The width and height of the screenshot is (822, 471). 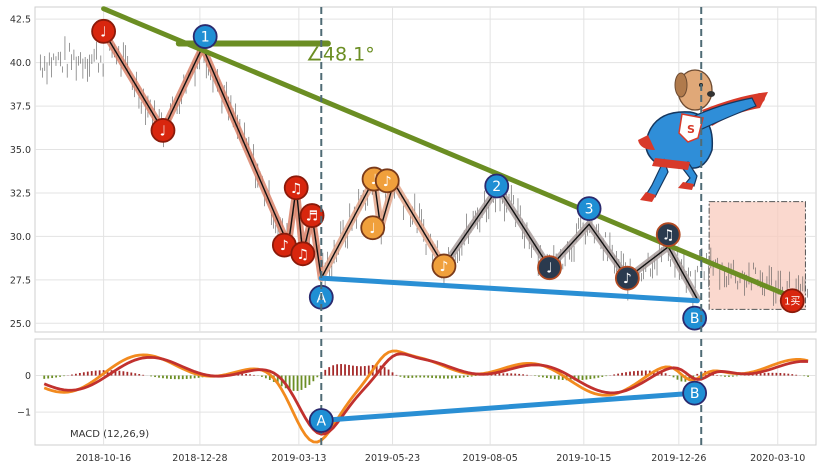 I want to click on x-tick-label: 2018-10-16, so click(x=103, y=458).